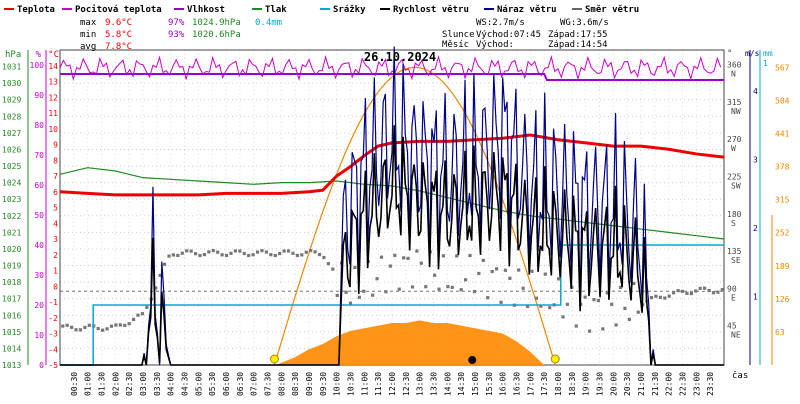  What do you see at coordinates (431, 9) in the screenshot?
I see `legend-label-wind: Rychlost větru` at bounding box center [431, 9].